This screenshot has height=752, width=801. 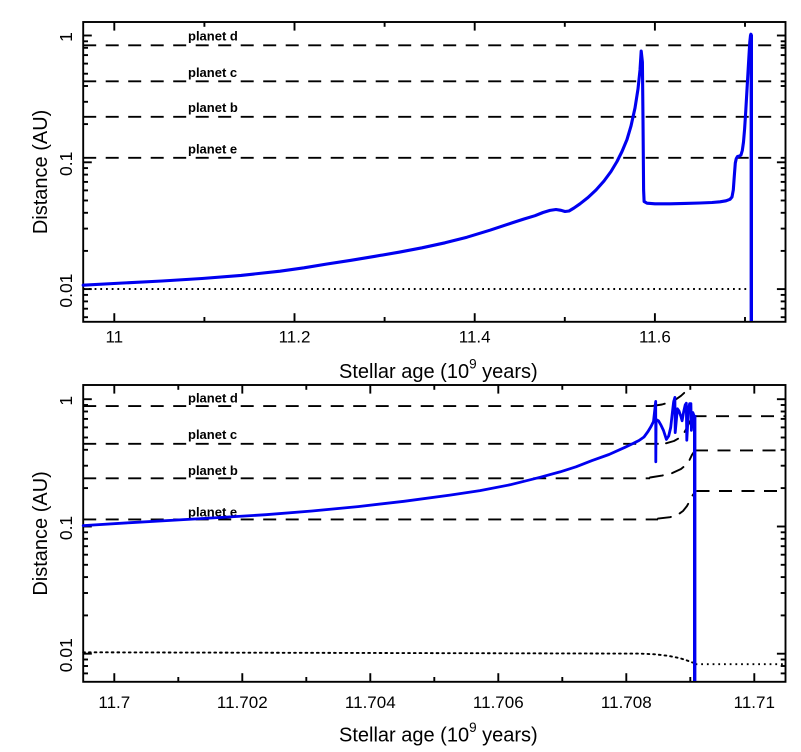 I want to click on svg-text: 11.71, so click(x=754, y=702).